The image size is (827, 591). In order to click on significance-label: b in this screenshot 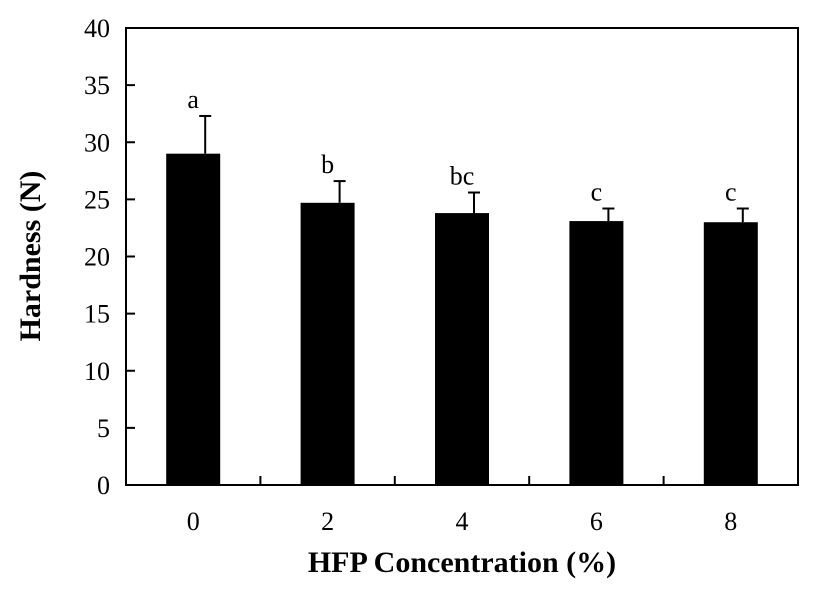, I will do `click(327, 164)`.